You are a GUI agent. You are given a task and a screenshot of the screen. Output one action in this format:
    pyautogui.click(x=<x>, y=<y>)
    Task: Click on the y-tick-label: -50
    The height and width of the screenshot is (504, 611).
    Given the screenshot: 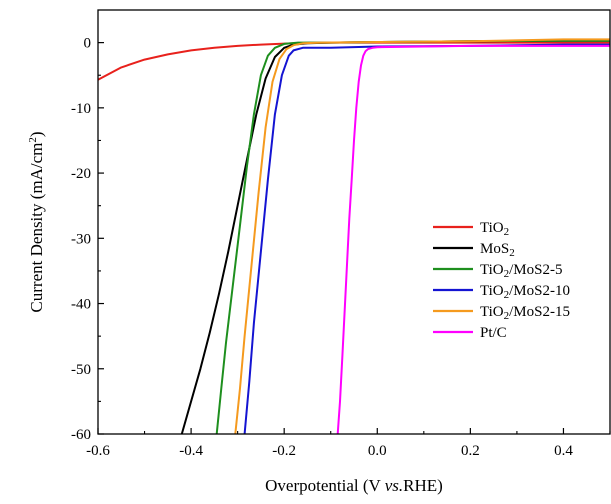 What is the action you would take?
    pyautogui.click(x=81, y=370)
    